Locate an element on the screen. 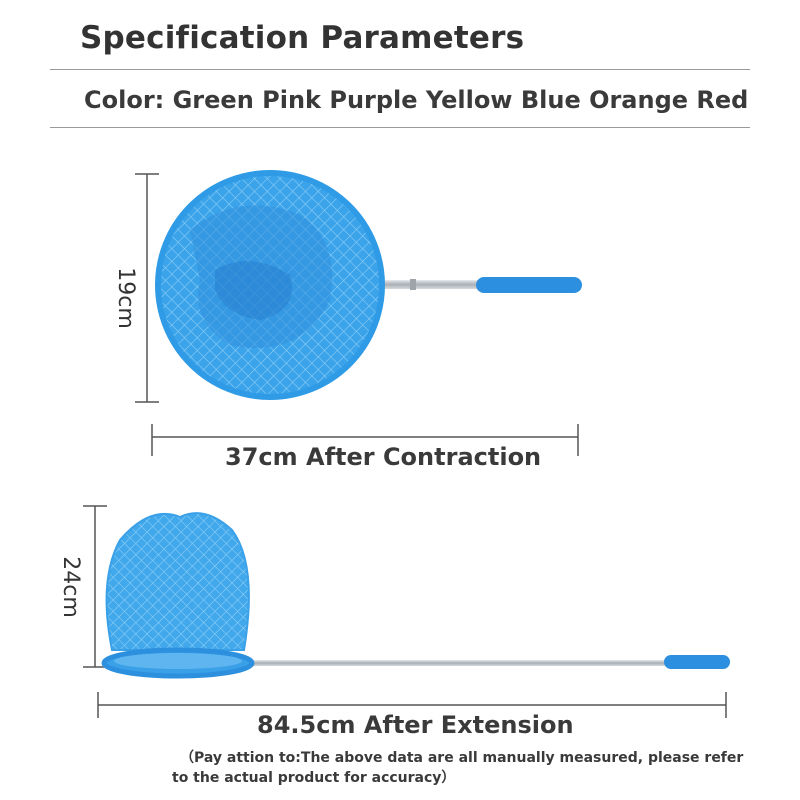  contracted-length-label: 37cm After Contraction is located at coordinates (383, 457).